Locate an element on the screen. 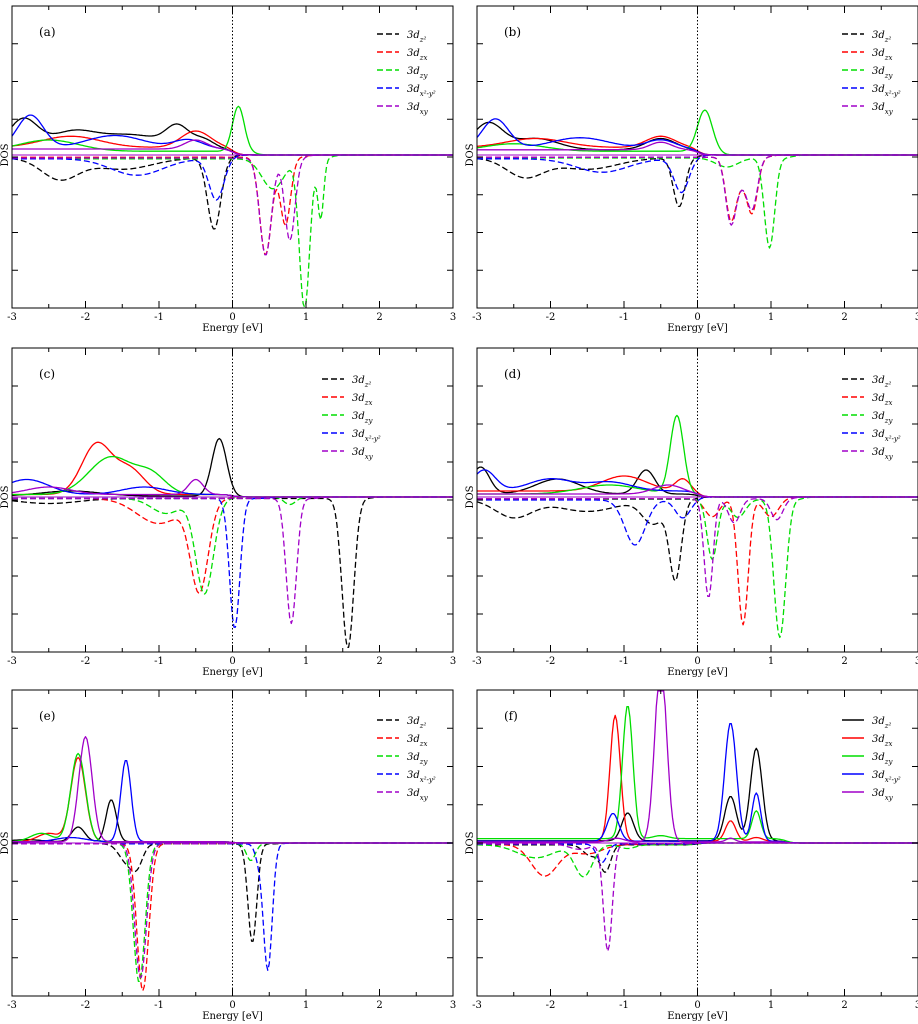 Image resolution: width=918 pixels, height=1024 pixels. panel-label: (b) is located at coordinates (512, 32).